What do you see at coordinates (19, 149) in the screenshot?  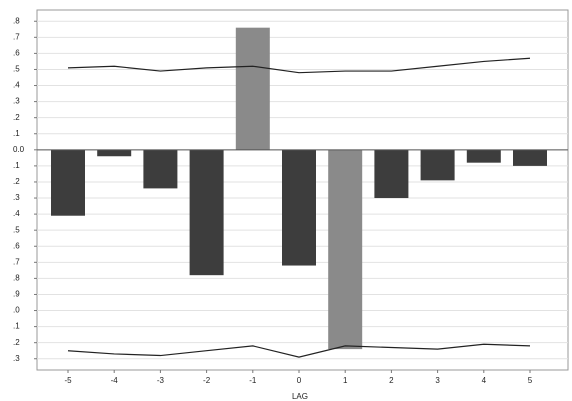 I see `y-tick-label: 0.0` at bounding box center [19, 149].